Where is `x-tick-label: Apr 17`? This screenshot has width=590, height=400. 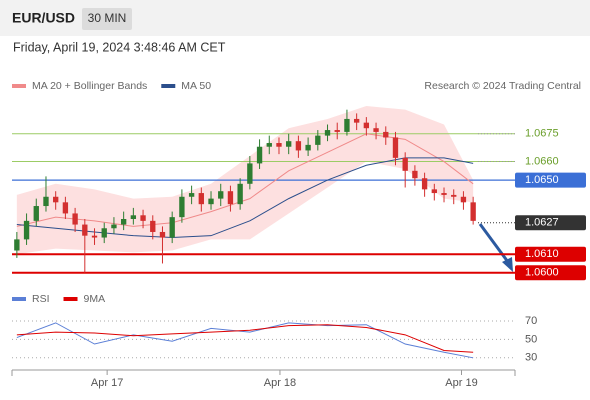 x-tick-label: Apr 17 is located at coordinates (107, 383).